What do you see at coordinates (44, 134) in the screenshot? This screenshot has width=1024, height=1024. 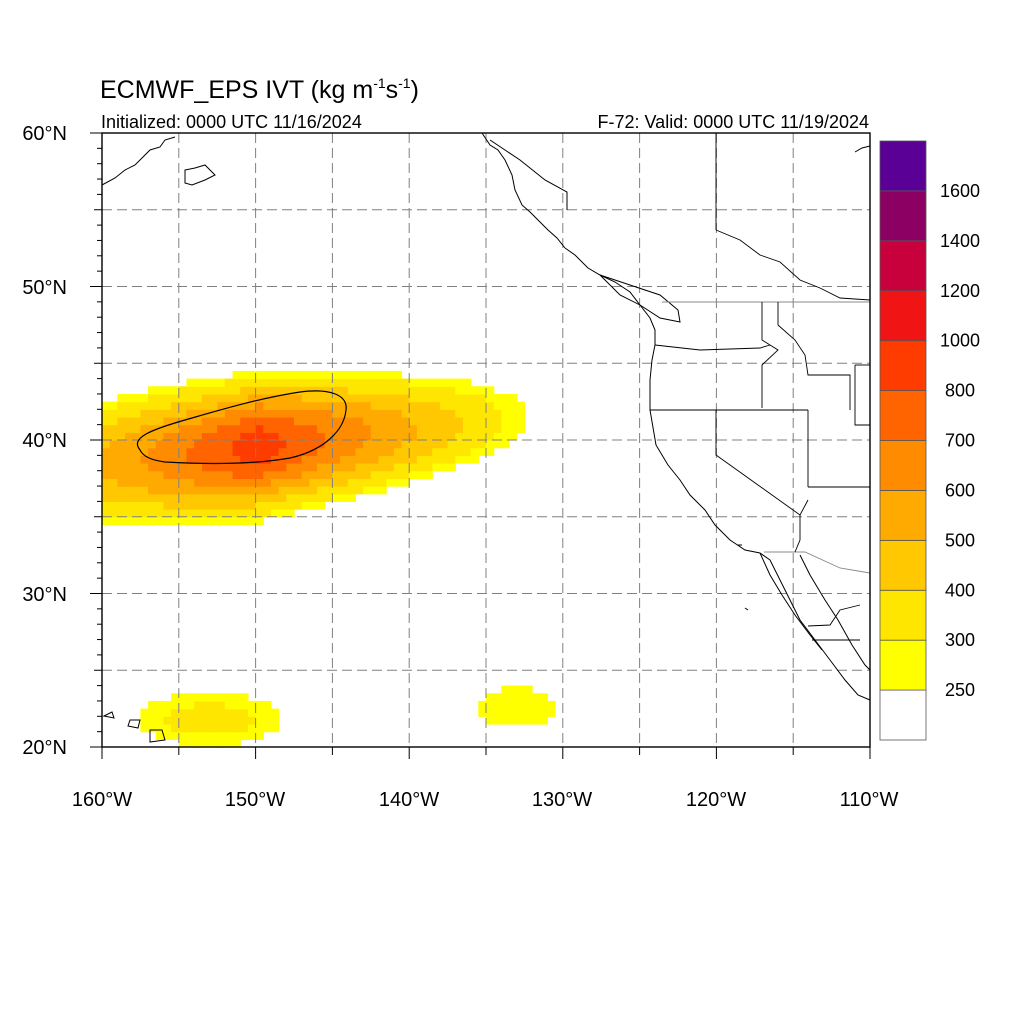 I see `y-tick-label: 60°N` at bounding box center [44, 134].